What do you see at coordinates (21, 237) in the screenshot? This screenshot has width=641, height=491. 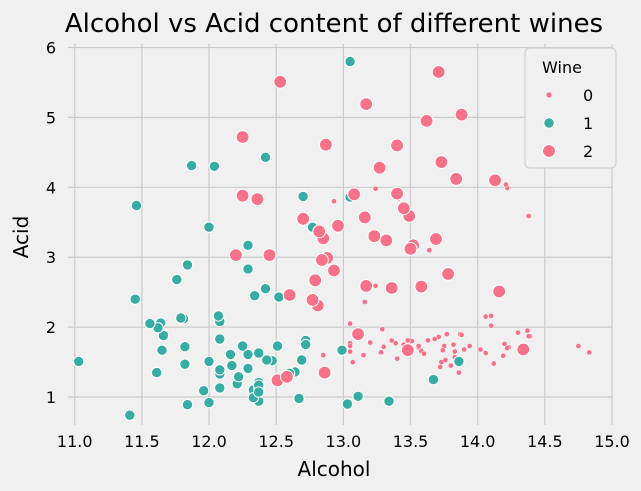 I see `y-axis-label: Acid` at bounding box center [21, 237].